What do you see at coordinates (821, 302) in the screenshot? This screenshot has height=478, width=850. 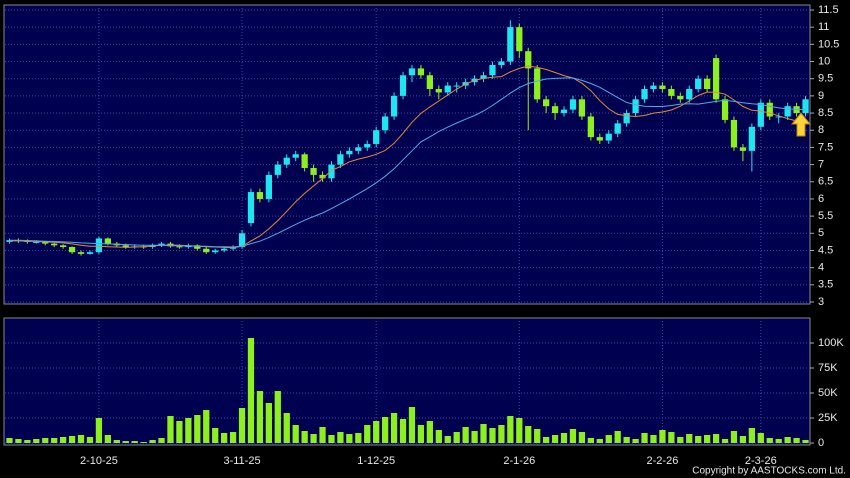 I see `y-tick-label: 3` at bounding box center [821, 302].